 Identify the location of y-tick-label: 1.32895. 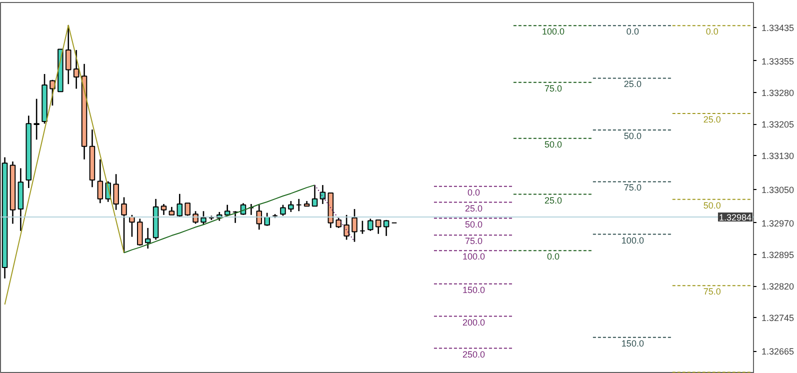
(778, 255).